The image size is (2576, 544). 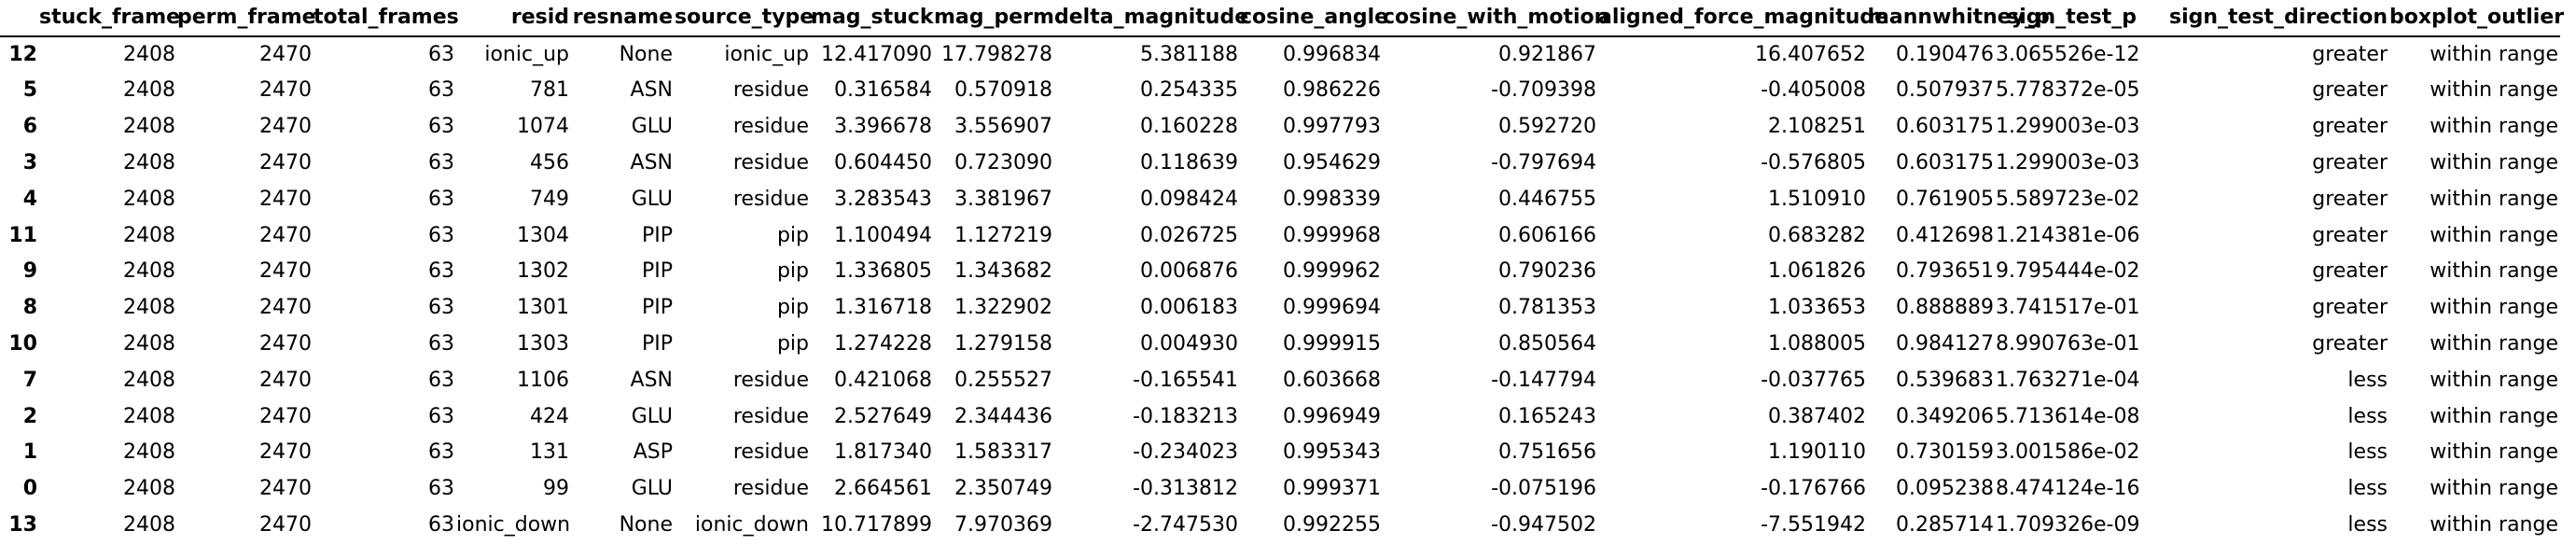 I want to click on table-cell: 0.999371, so click(x=1332, y=489).